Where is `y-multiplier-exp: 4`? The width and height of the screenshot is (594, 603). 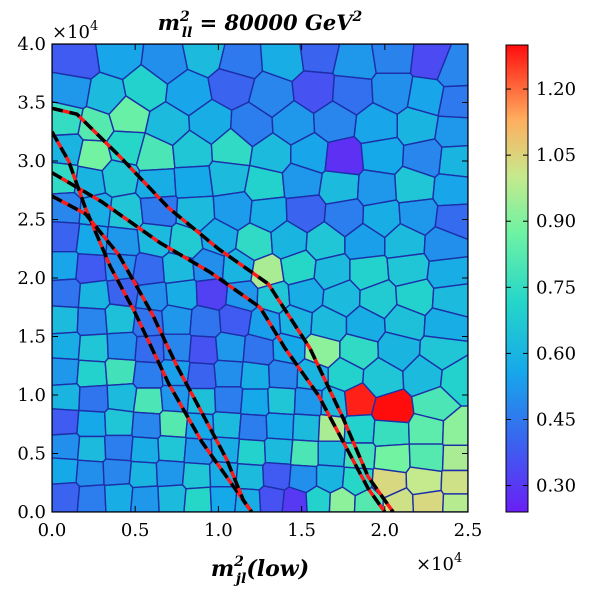 y-multiplier-exp: 4 is located at coordinates (94, 26).